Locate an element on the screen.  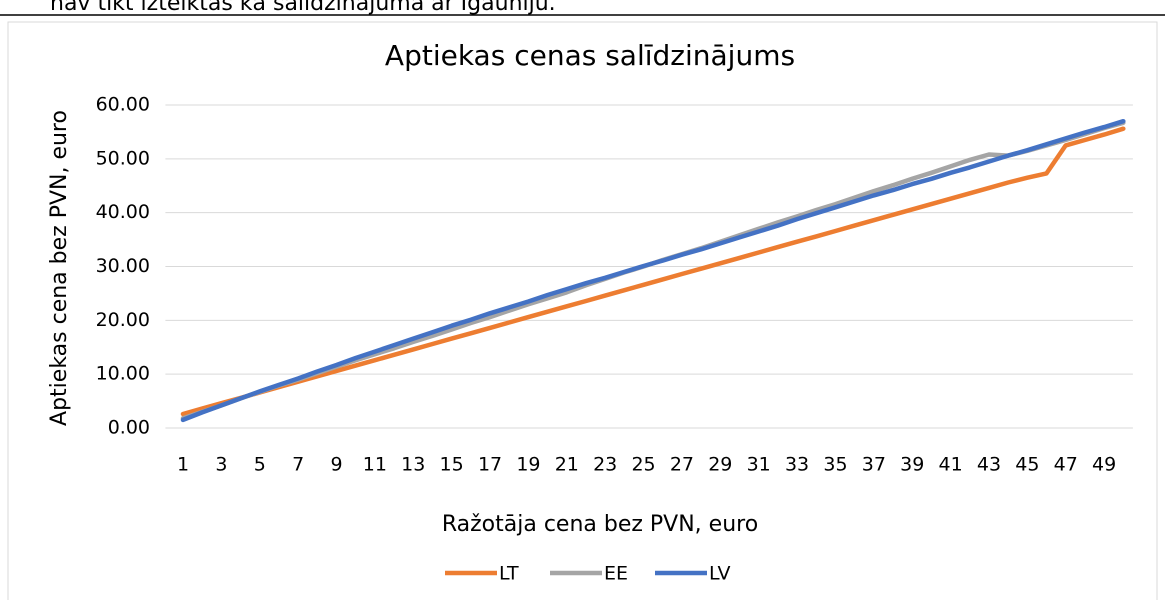
x-tick-label: 37 is located at coordinates (874, 465).